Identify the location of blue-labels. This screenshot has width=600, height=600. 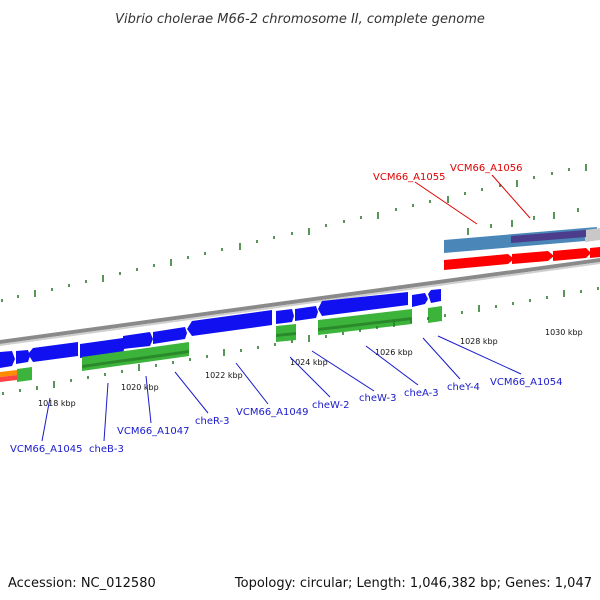
(281, 388).